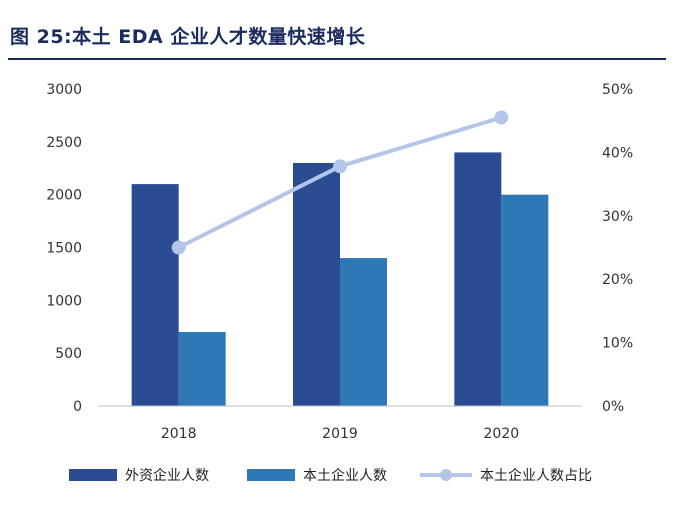 This screenshot has height=510, width=699. What do you see at coordinates (64, 90) in the screenshot?
I see `left-tick-label: 3000` at bounding box center [64, 90].